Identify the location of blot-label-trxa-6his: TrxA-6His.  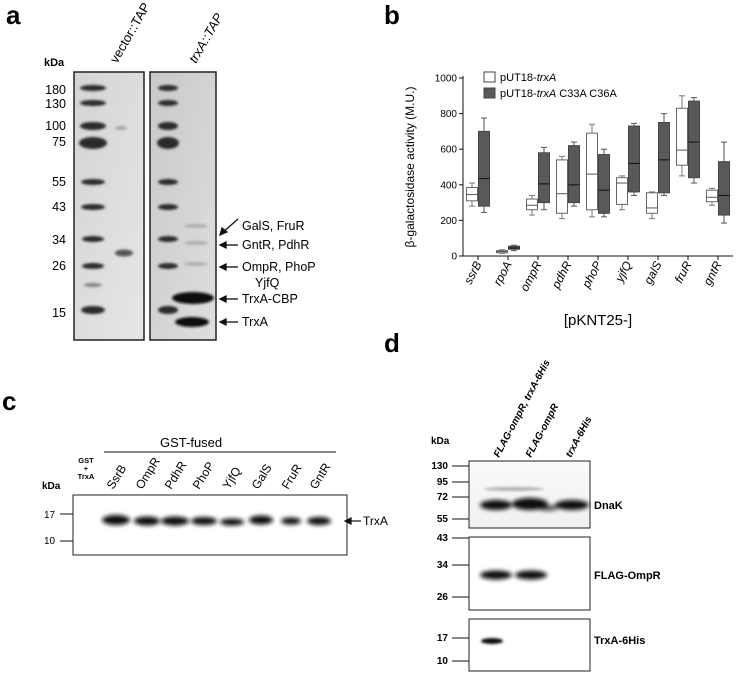
(619, 641).